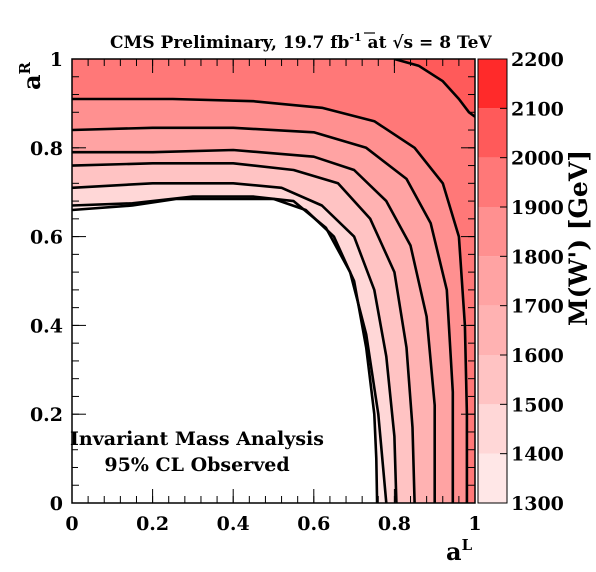  Describe the element at coordinates (313, 524) in the screenshot. I see `x-tick-label-3: 0.6` at that location.